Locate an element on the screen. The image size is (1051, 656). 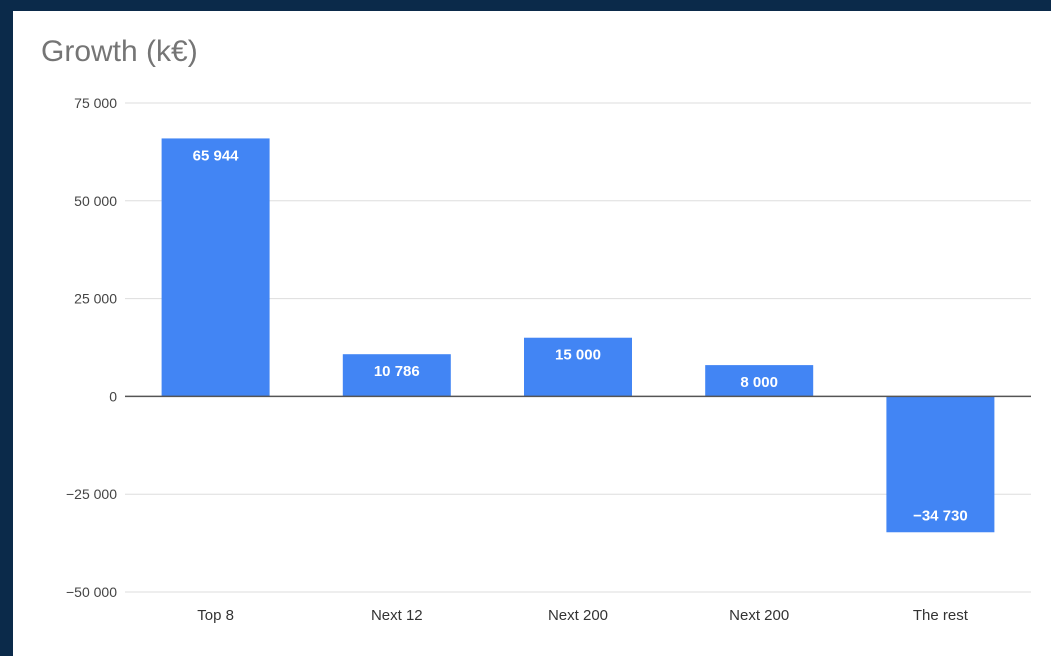
bar-value-label: −34 730 is located at coordinates (940, 515).